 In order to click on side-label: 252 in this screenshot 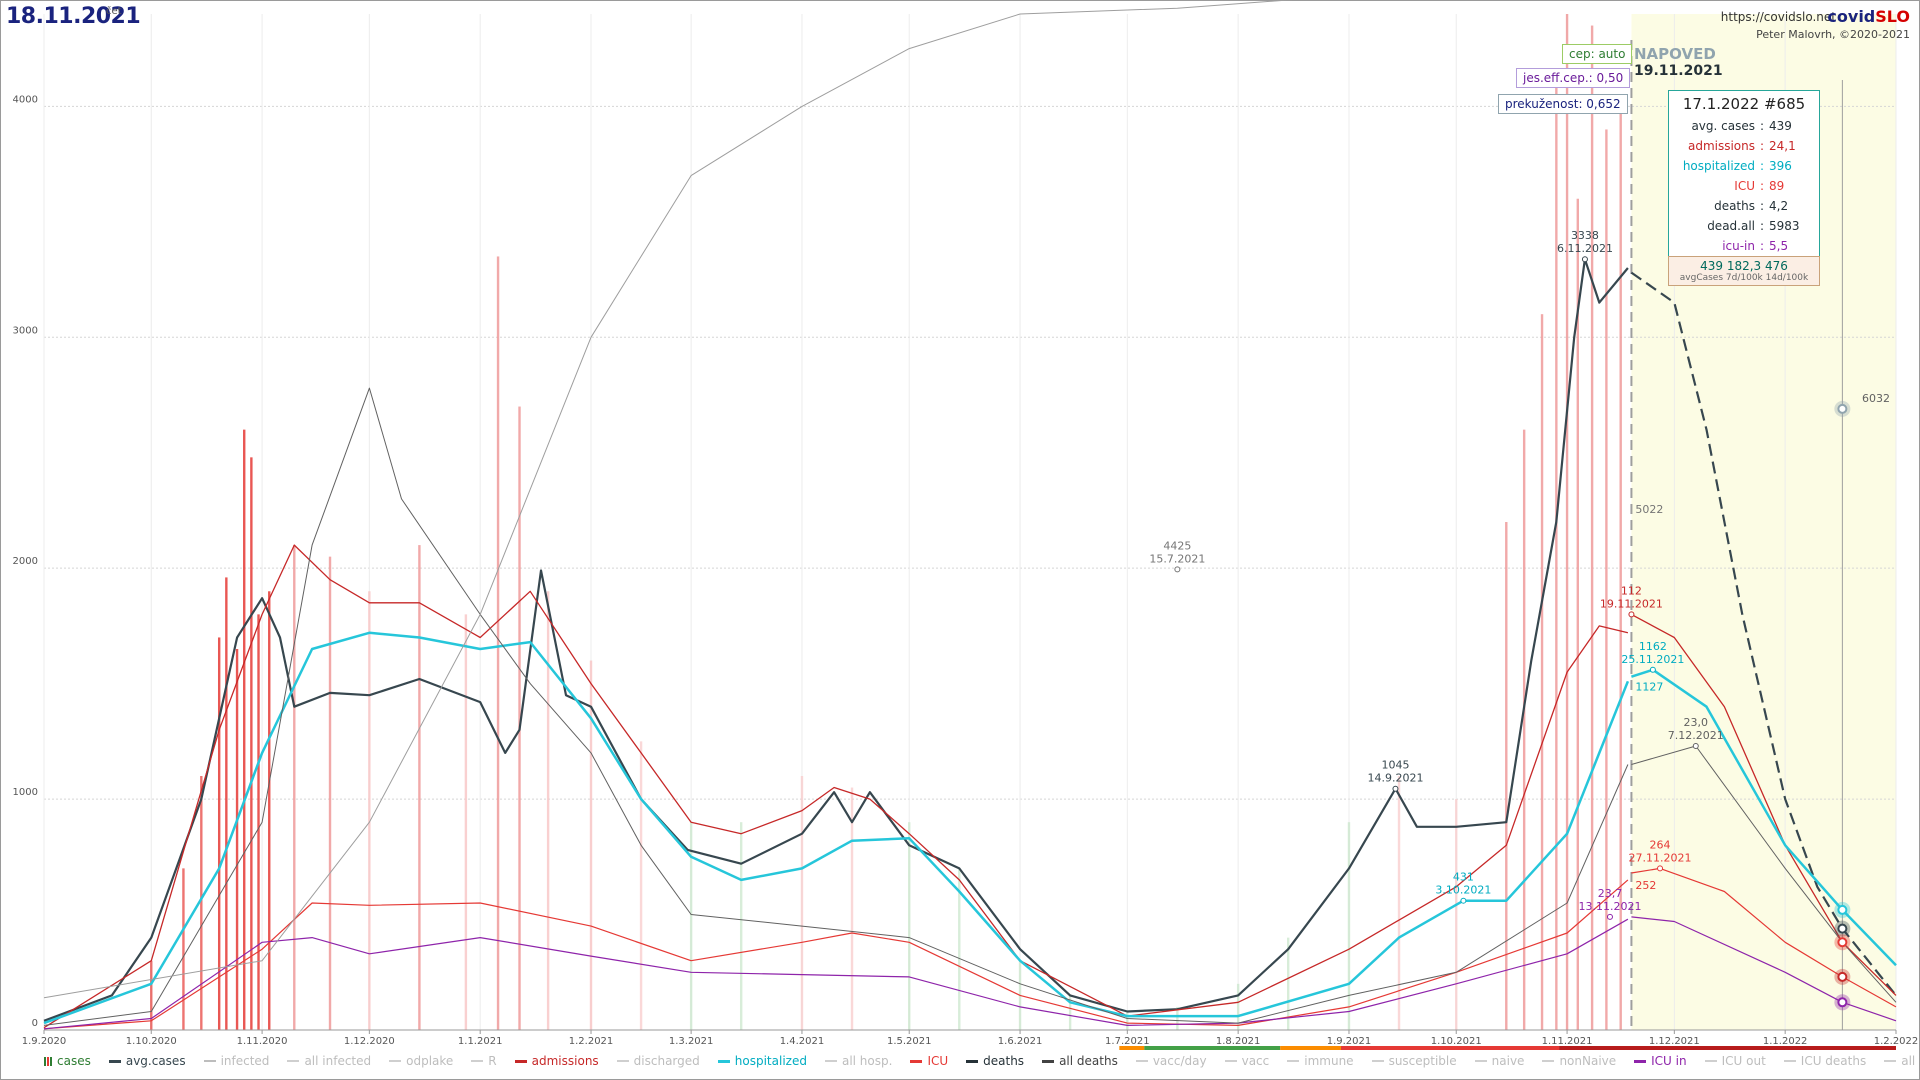, I will do `click(1645, 885)`.